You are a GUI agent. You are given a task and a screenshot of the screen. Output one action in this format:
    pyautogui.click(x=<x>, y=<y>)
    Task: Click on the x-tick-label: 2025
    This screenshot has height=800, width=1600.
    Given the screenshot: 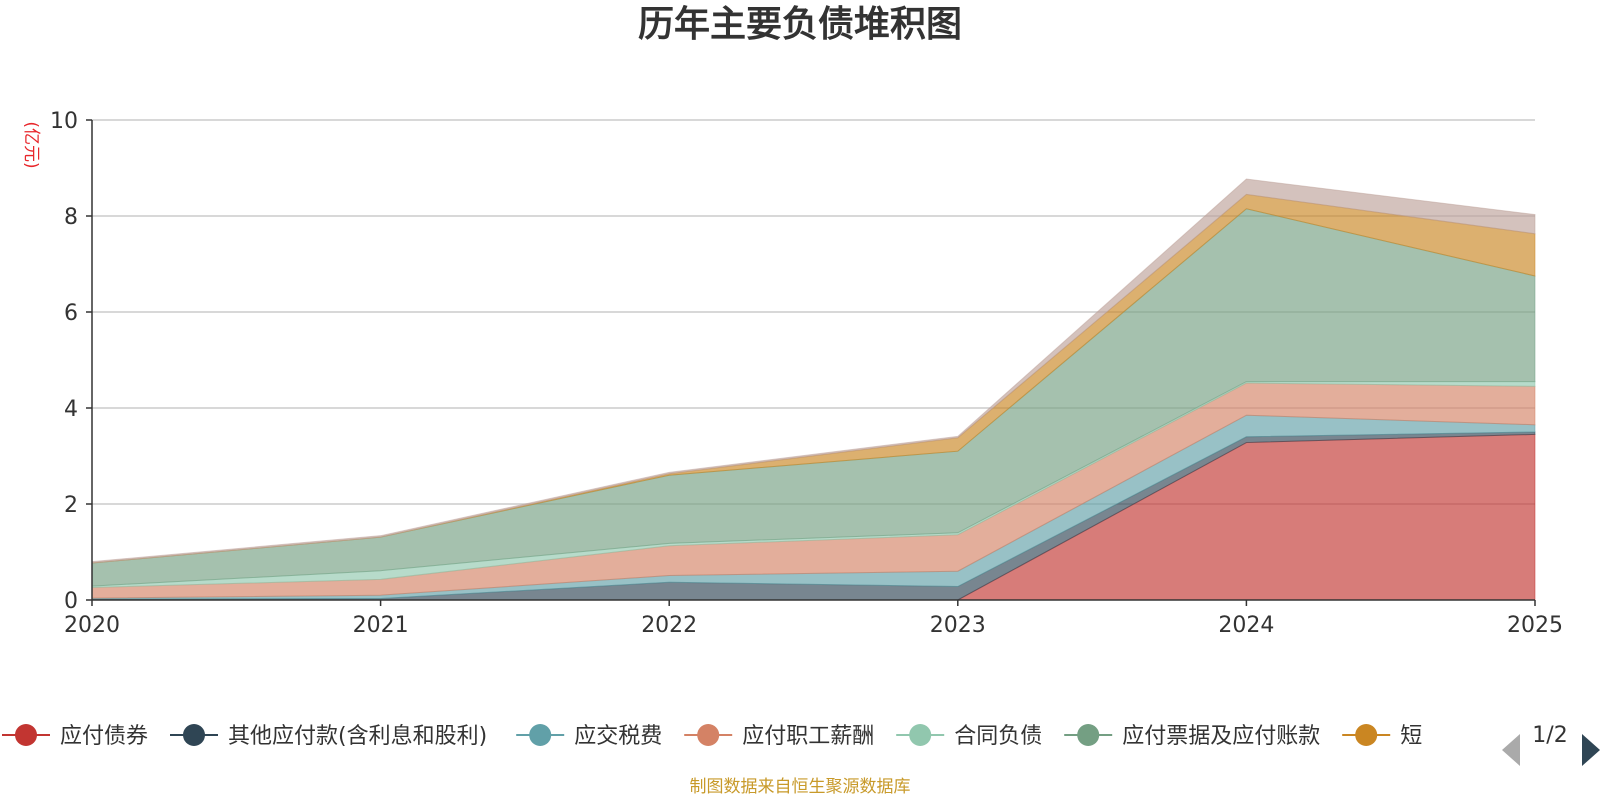 What is the action you would take?
    pyautogui.click(x=1535, y=625)
    